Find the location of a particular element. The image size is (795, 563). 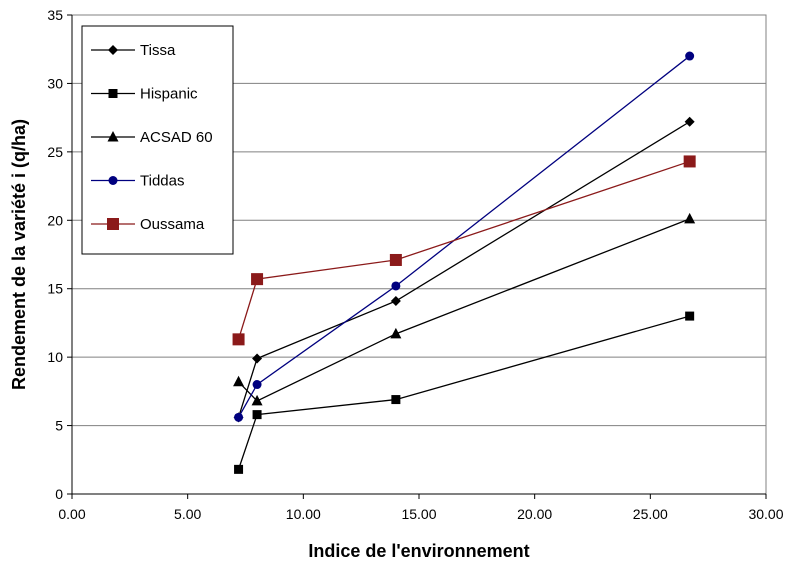

y-tick-label-5: 25 is located at coordinates (55, 152).